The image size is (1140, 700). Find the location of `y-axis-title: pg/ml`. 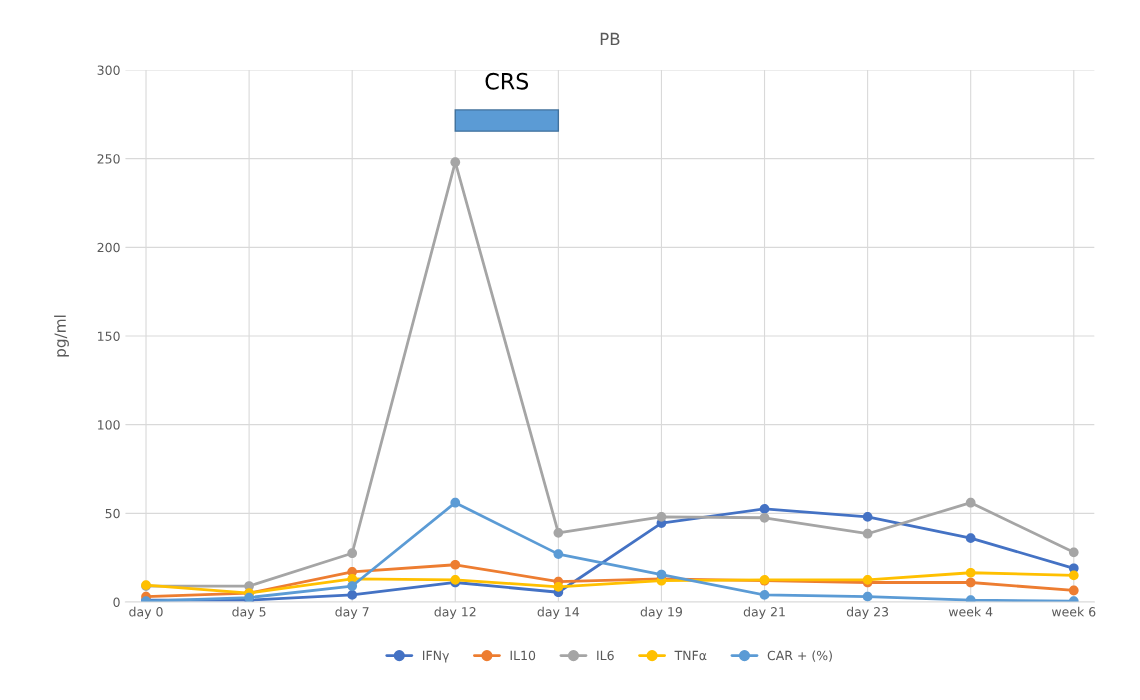

y-axis-title: pg/ml is located at coordinates (61, 336).